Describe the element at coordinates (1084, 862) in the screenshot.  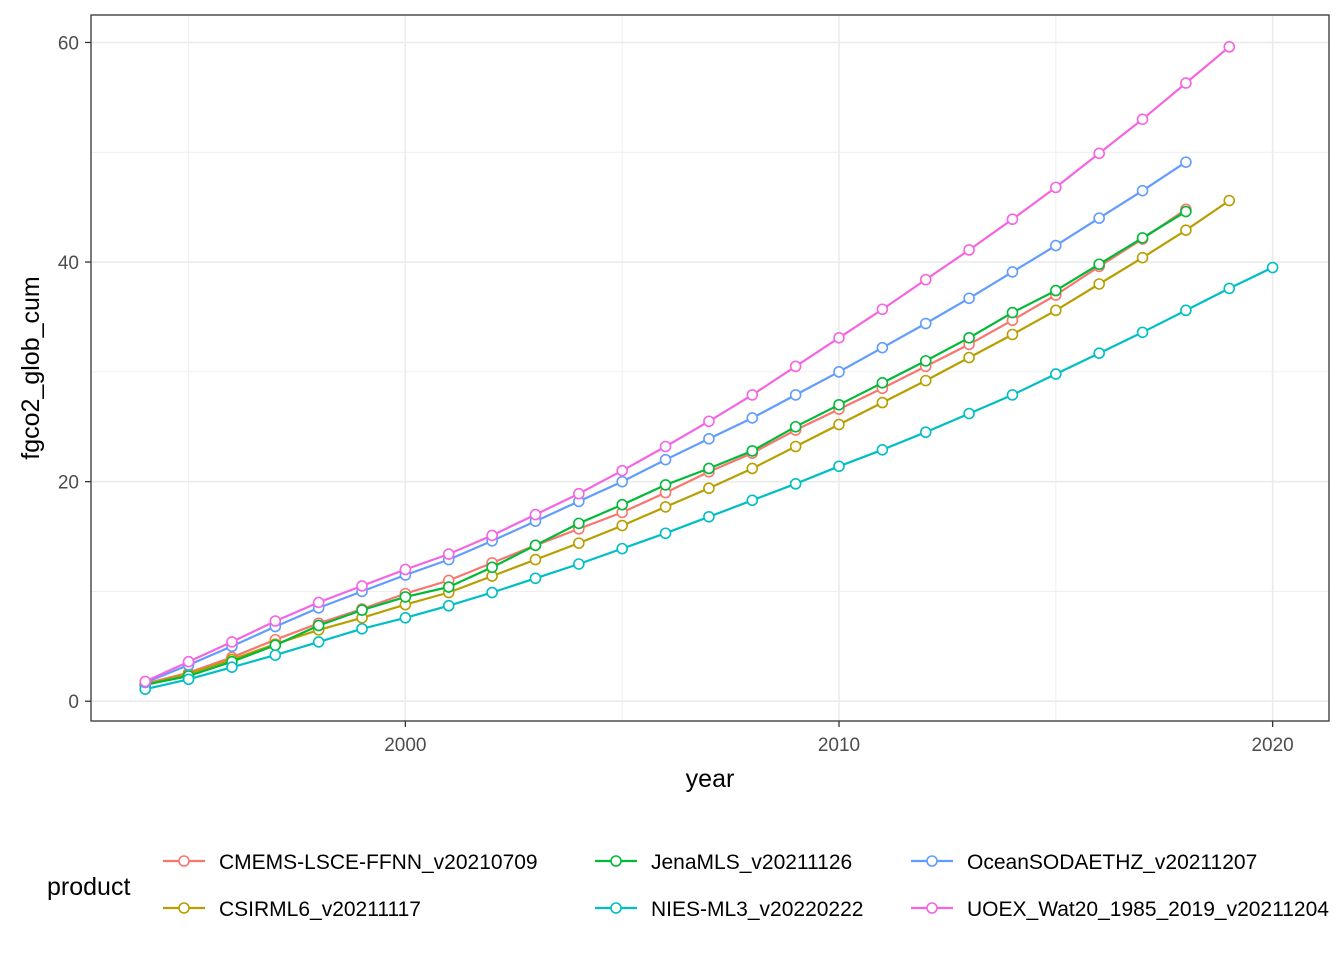
I see `legend-item: OceanSODAETHZ_v20211207` at that location.